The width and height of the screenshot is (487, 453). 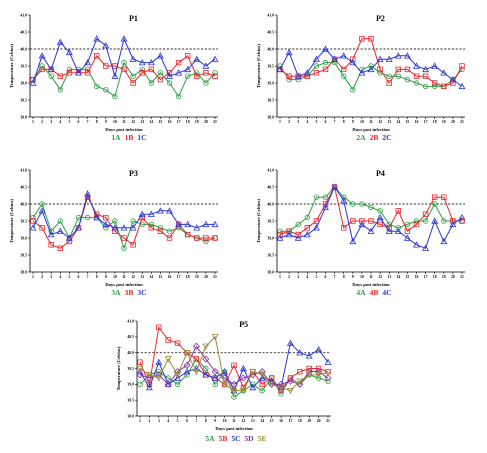 I want to click on x-tick-label: 19, so click(x=309, y=421).